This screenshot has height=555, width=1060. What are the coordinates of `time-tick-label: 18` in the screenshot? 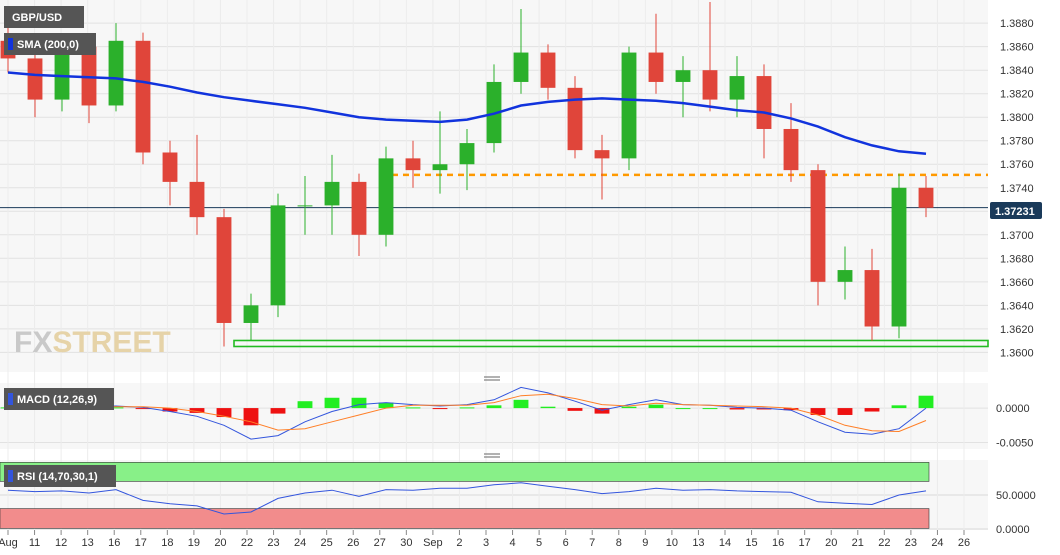 It's located at (167, 543).